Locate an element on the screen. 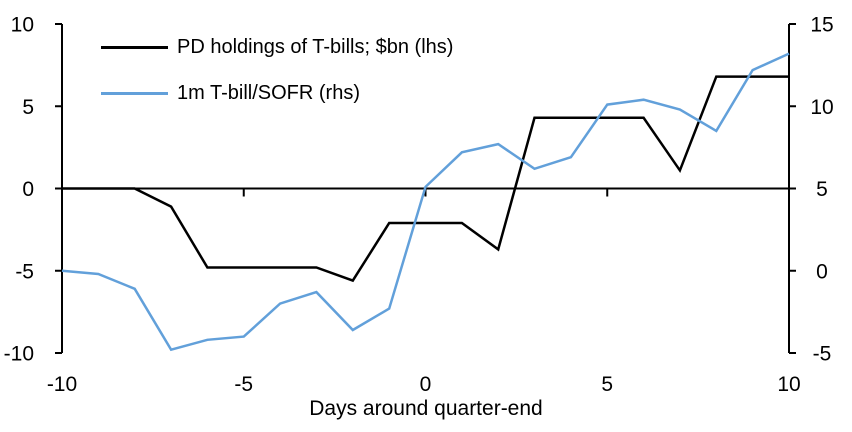 This screenshot has height=432, width=852. x-axis-tick-label: 5 is located at coordinates (607, 384).